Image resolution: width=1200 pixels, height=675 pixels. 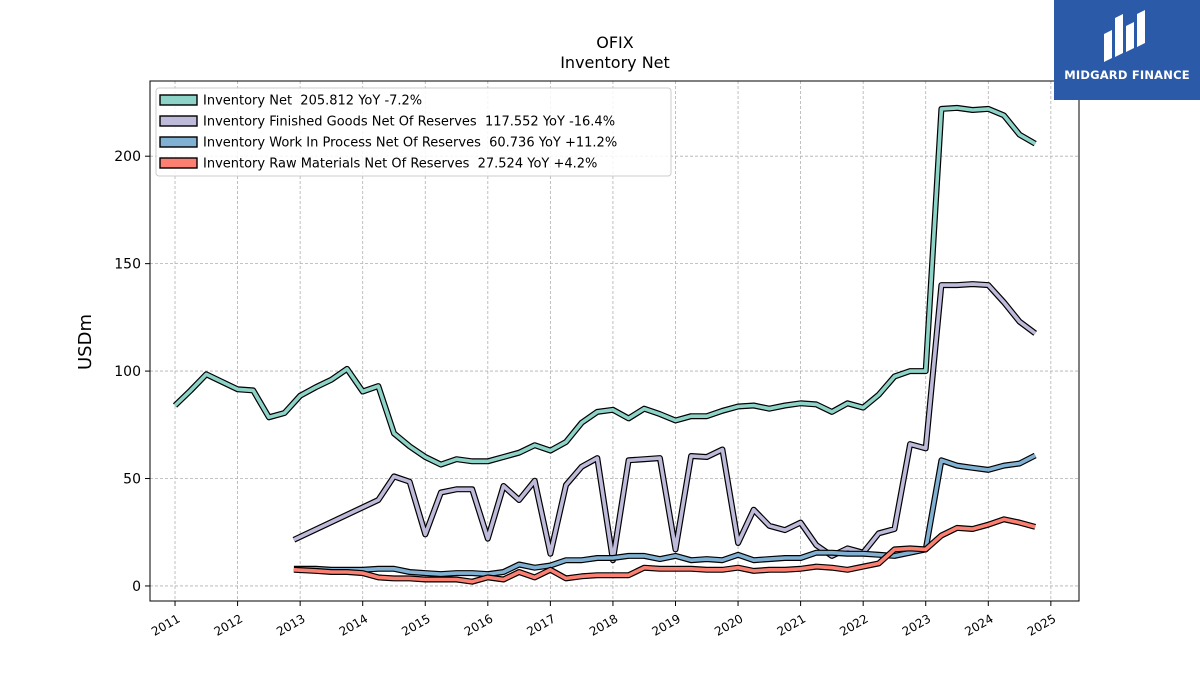 What do you see at coordinates (290, 624) in the screenshot?
I see `x-tick-label: 2013` at bounding box center [290, 624].